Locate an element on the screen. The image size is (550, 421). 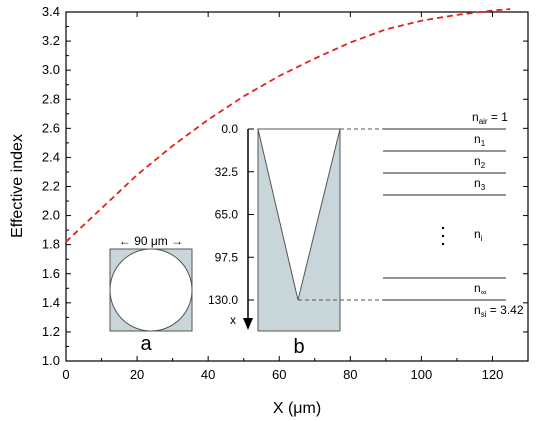
inset-b: x 0.0 32.5 65.0 97.5 130.0 b is located at coordinates (274, 240).